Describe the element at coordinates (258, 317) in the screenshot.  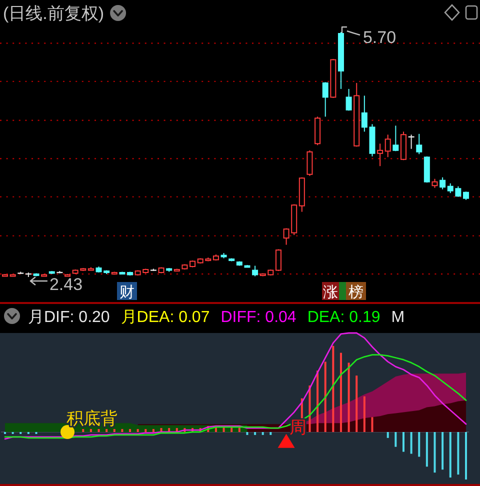
I see `text: DIFF: 0.04` at that location.